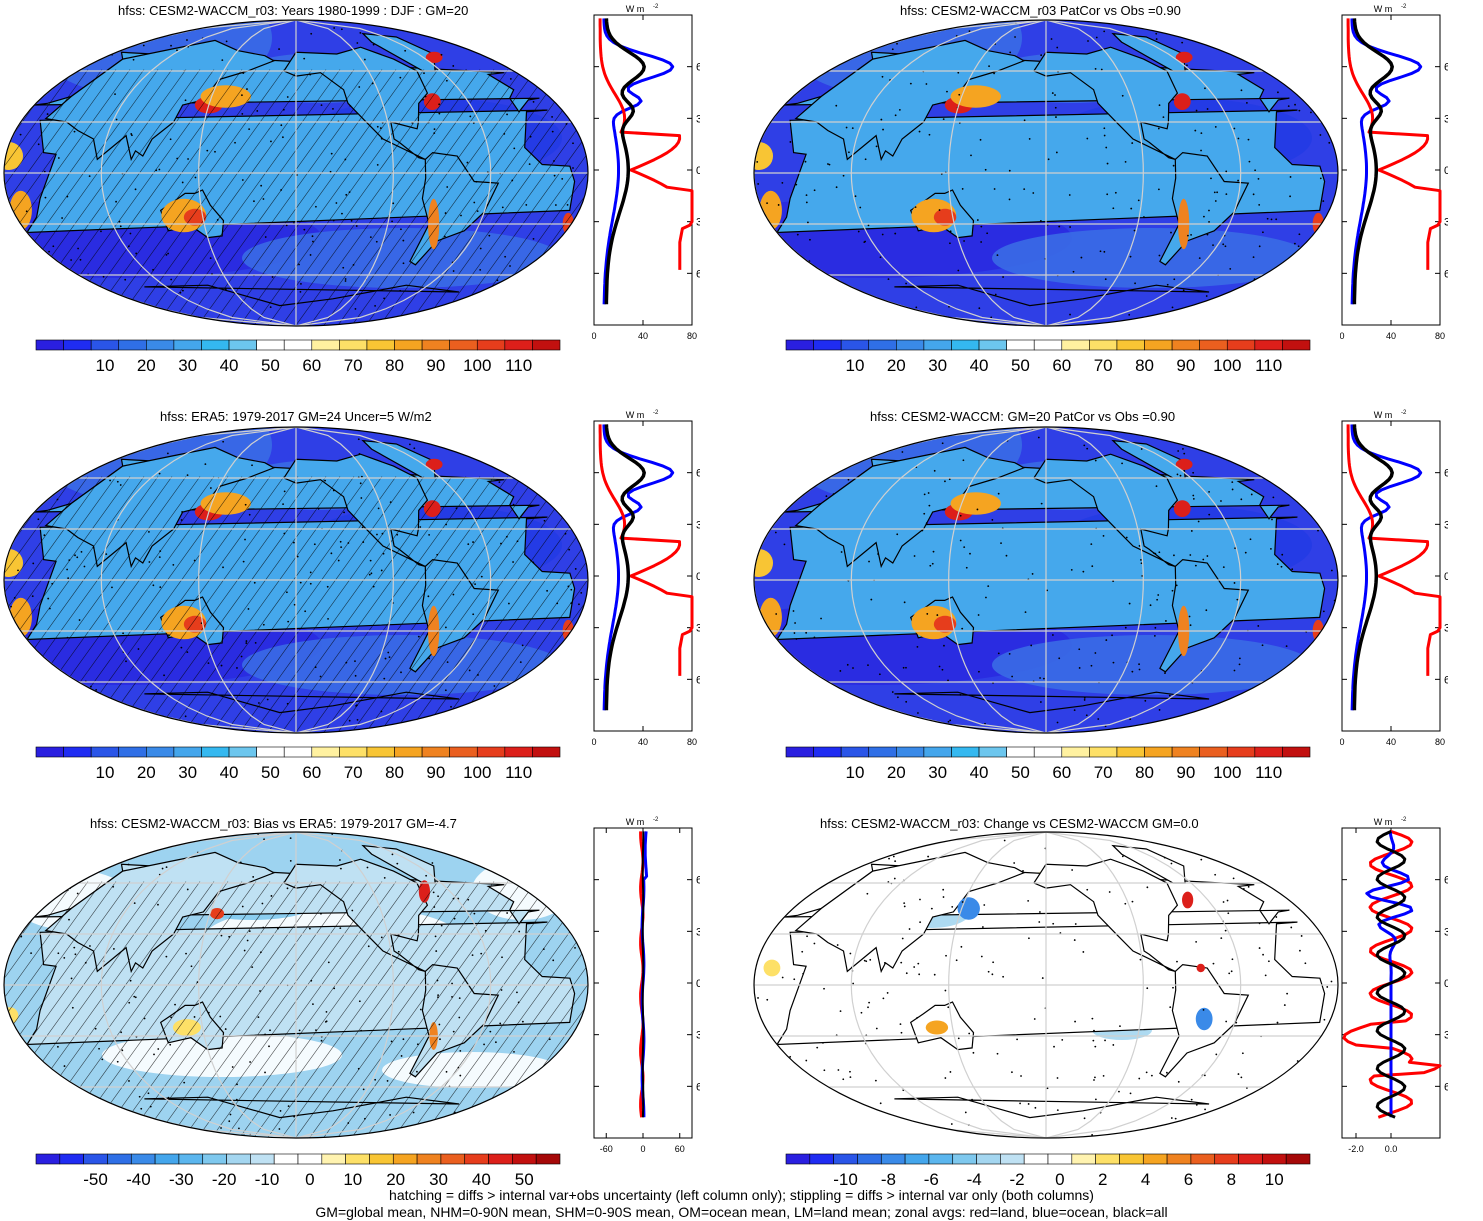 Image resolution: width=1483 pixels, height=1221 pixels. What do you see at coordinates (1049, 1172) in the screenshot?
I see `colorbar: -10 -8 -6 -4 -2 0 2 4 6 8 10` at bounding box center [1049, 1172].